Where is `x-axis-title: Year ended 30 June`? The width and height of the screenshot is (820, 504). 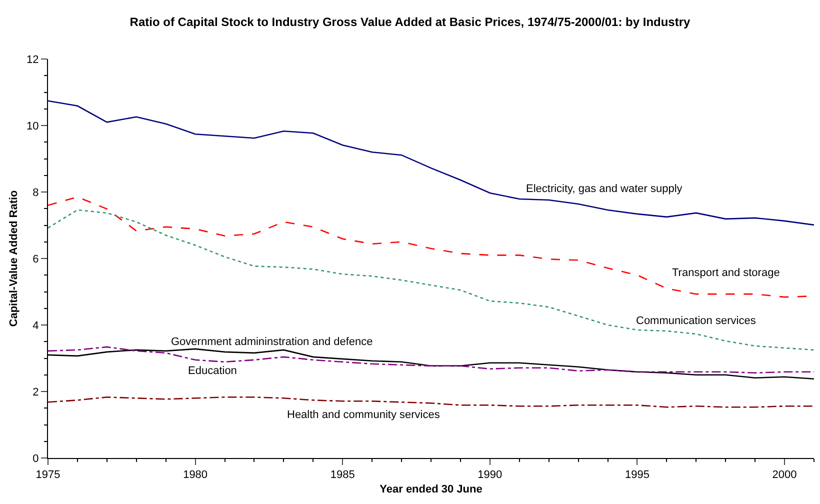
x-axis-title: Year ended 30 June is located at coordinates (431, 489).